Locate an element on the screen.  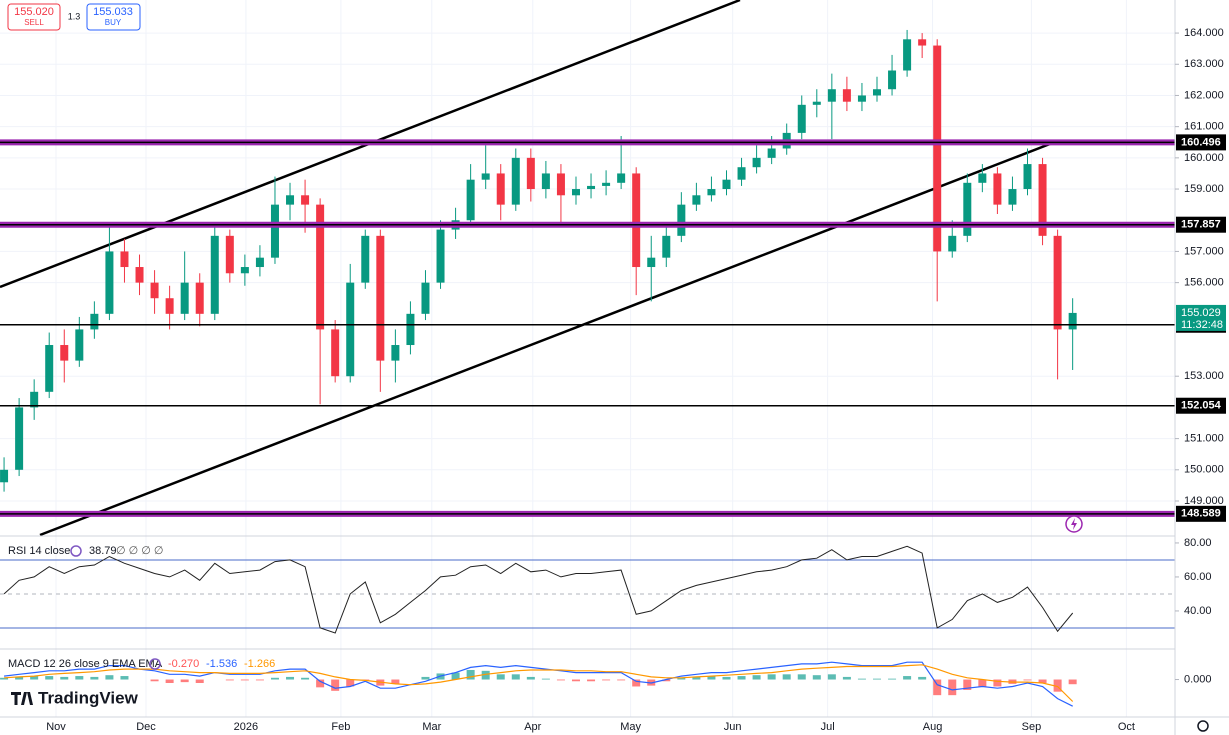
level-label: 152.054 is located at coordinates (1201, 406).